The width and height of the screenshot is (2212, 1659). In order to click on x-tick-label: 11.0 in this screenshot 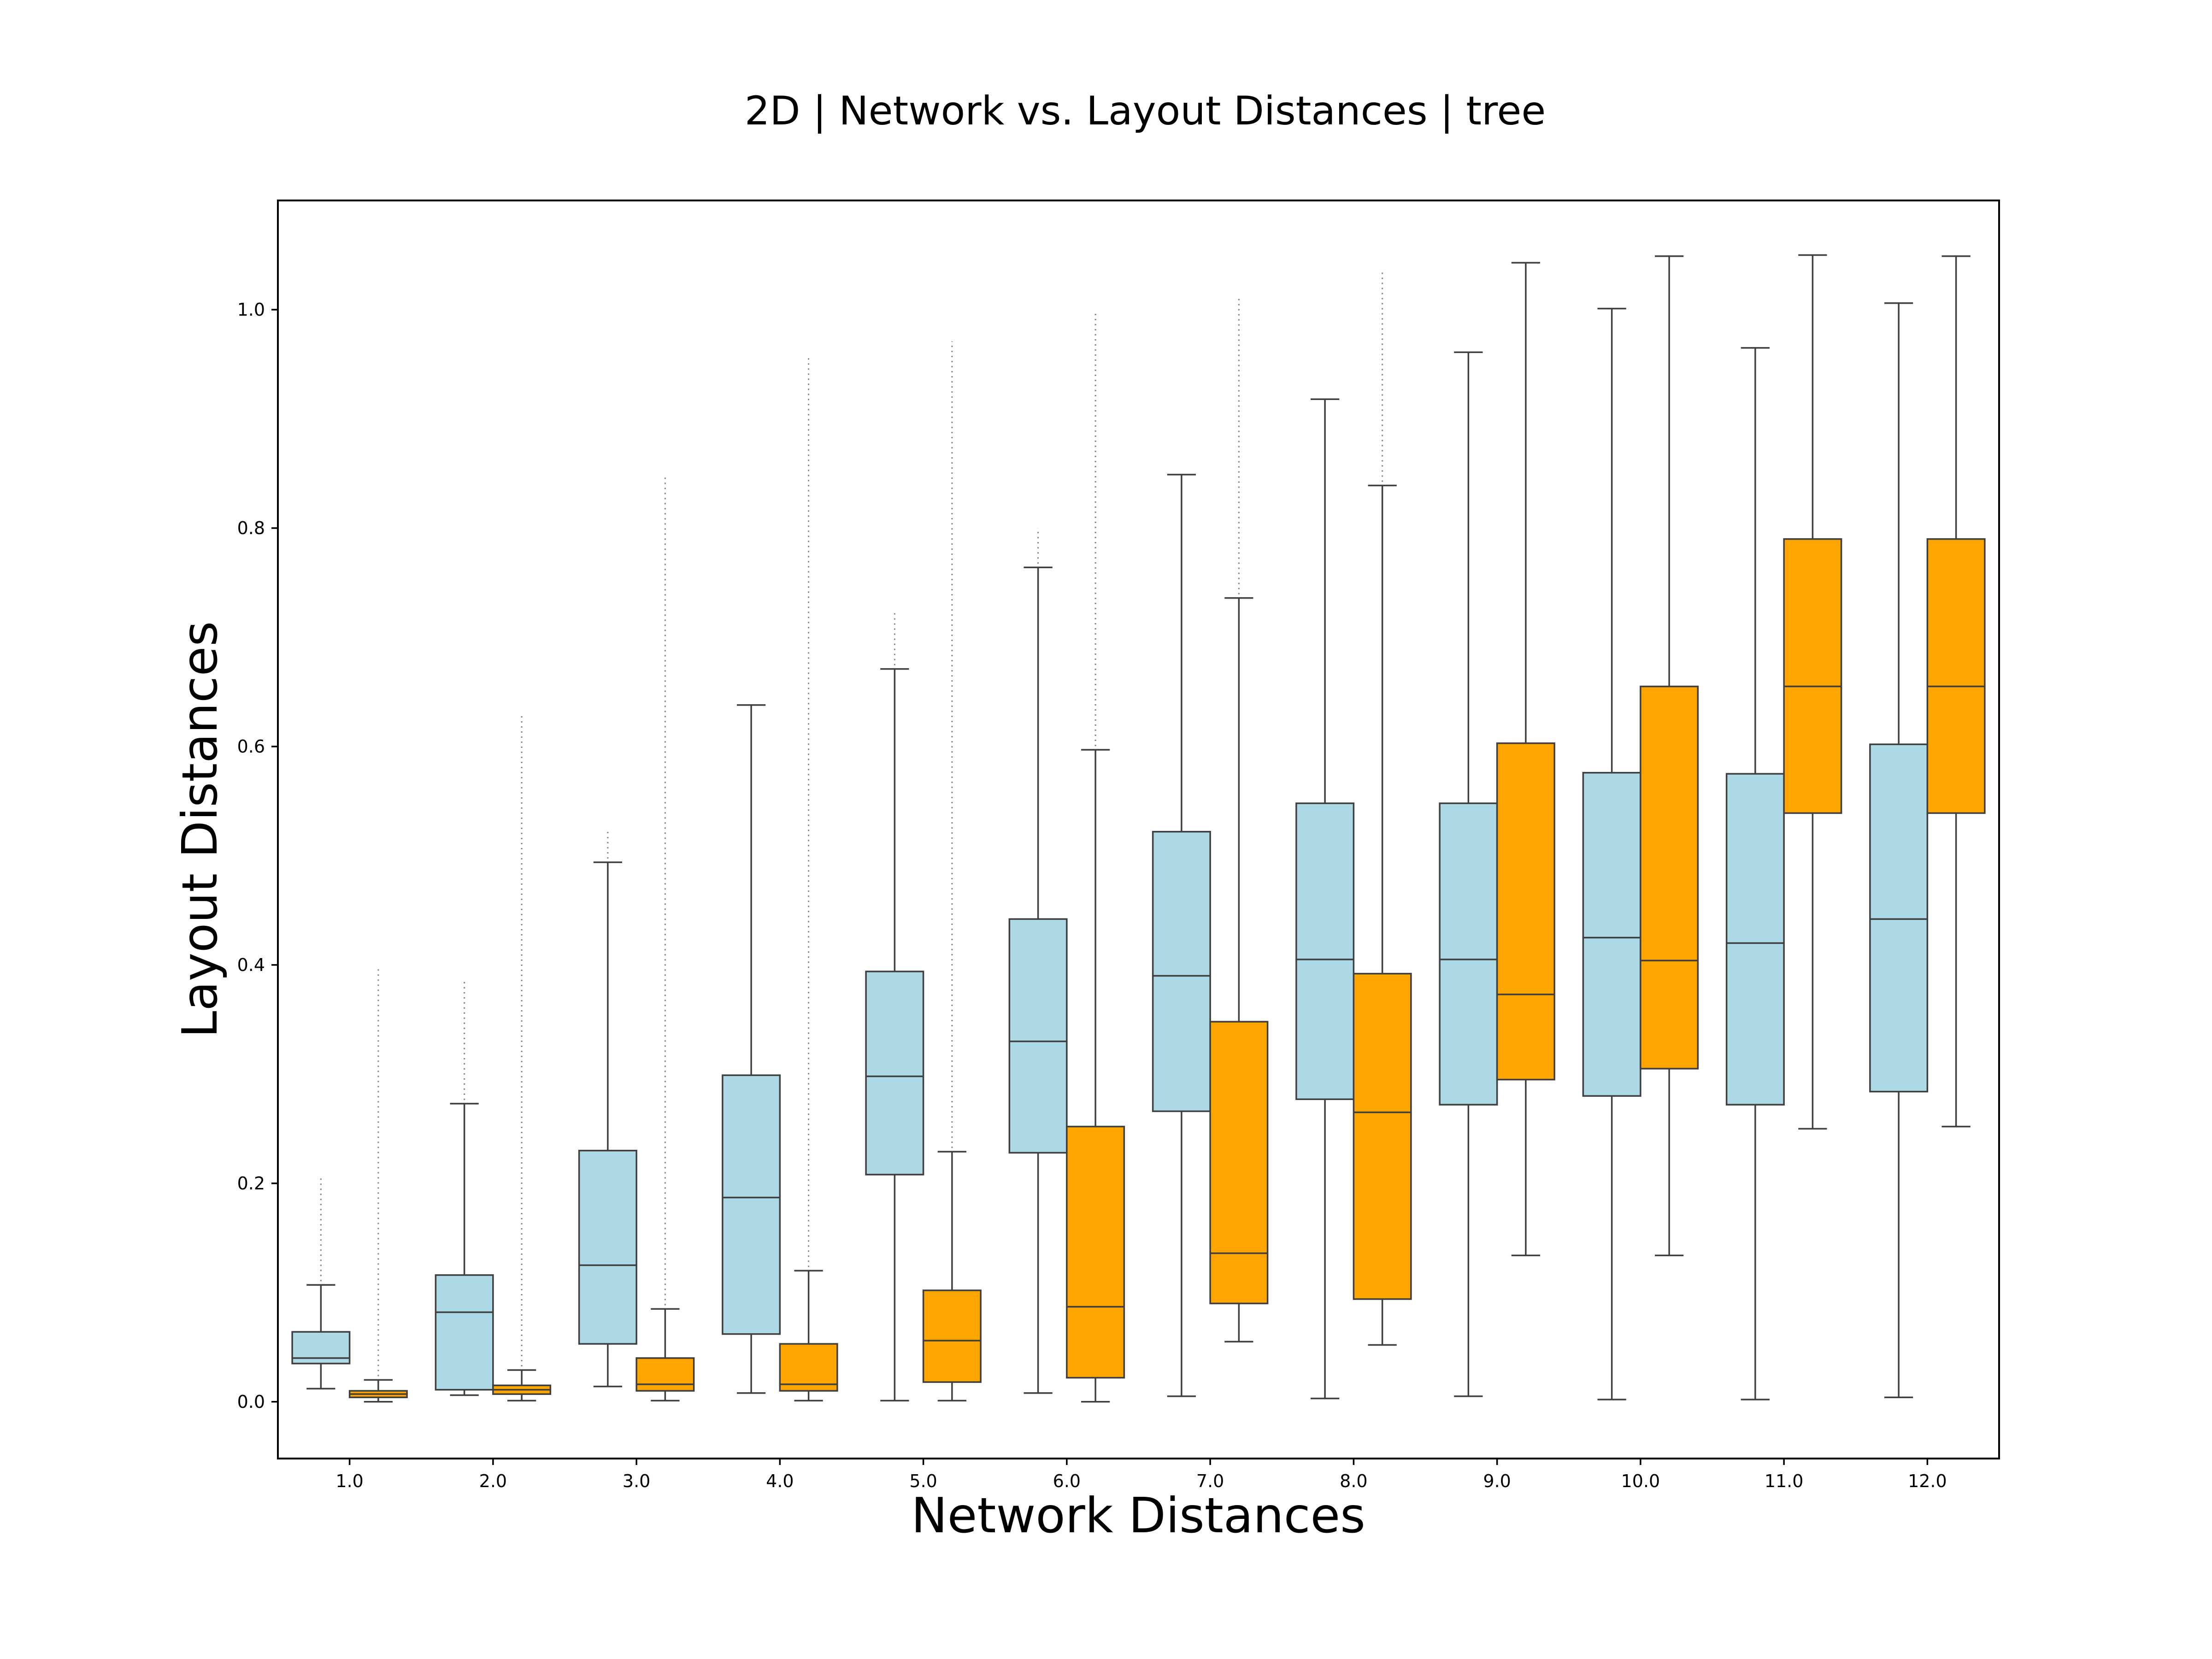, I will do `click(1784, 1481)`.